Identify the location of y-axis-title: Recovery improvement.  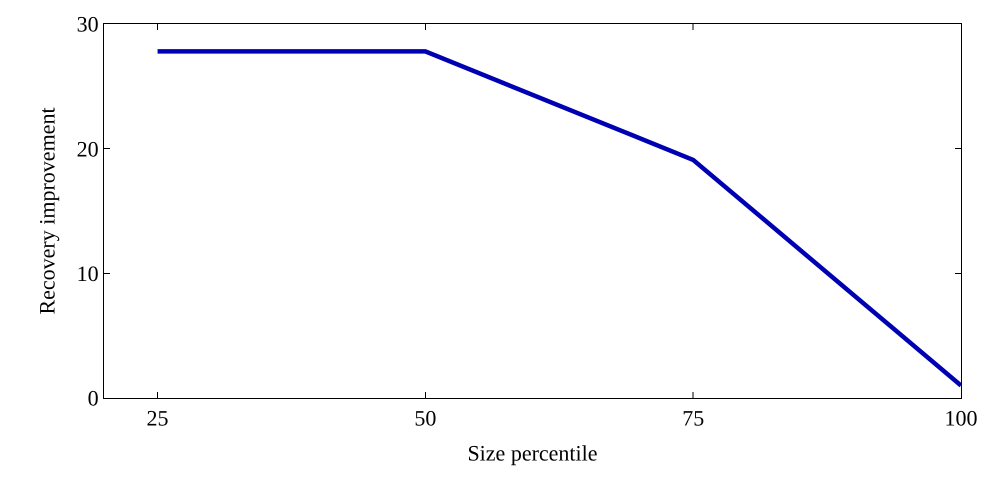
(47, 211).